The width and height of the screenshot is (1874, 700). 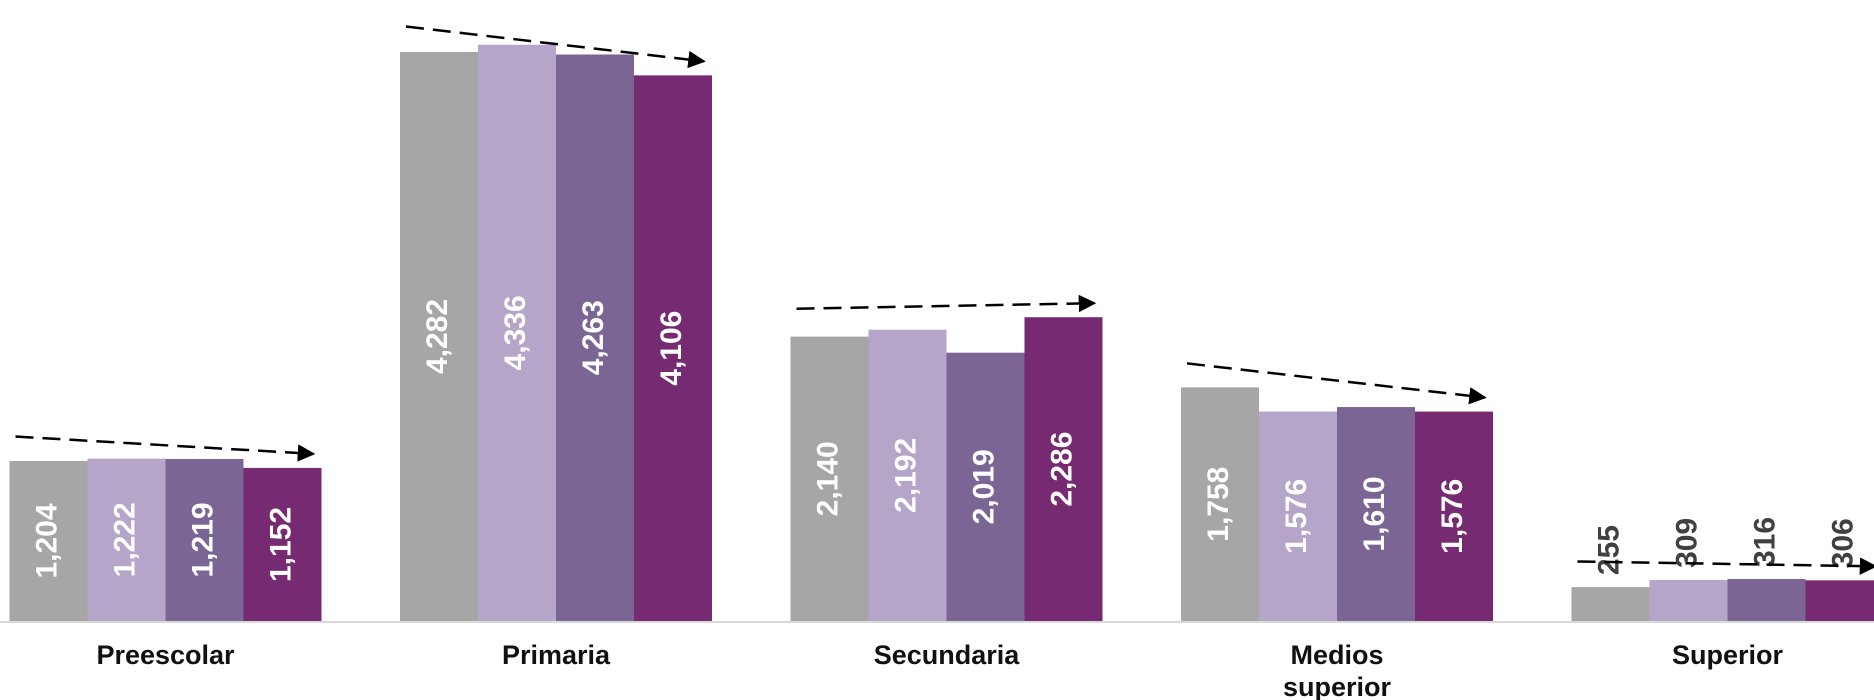 I want to click on x-tick-label: Secundaria, so click(x=946, y=655).